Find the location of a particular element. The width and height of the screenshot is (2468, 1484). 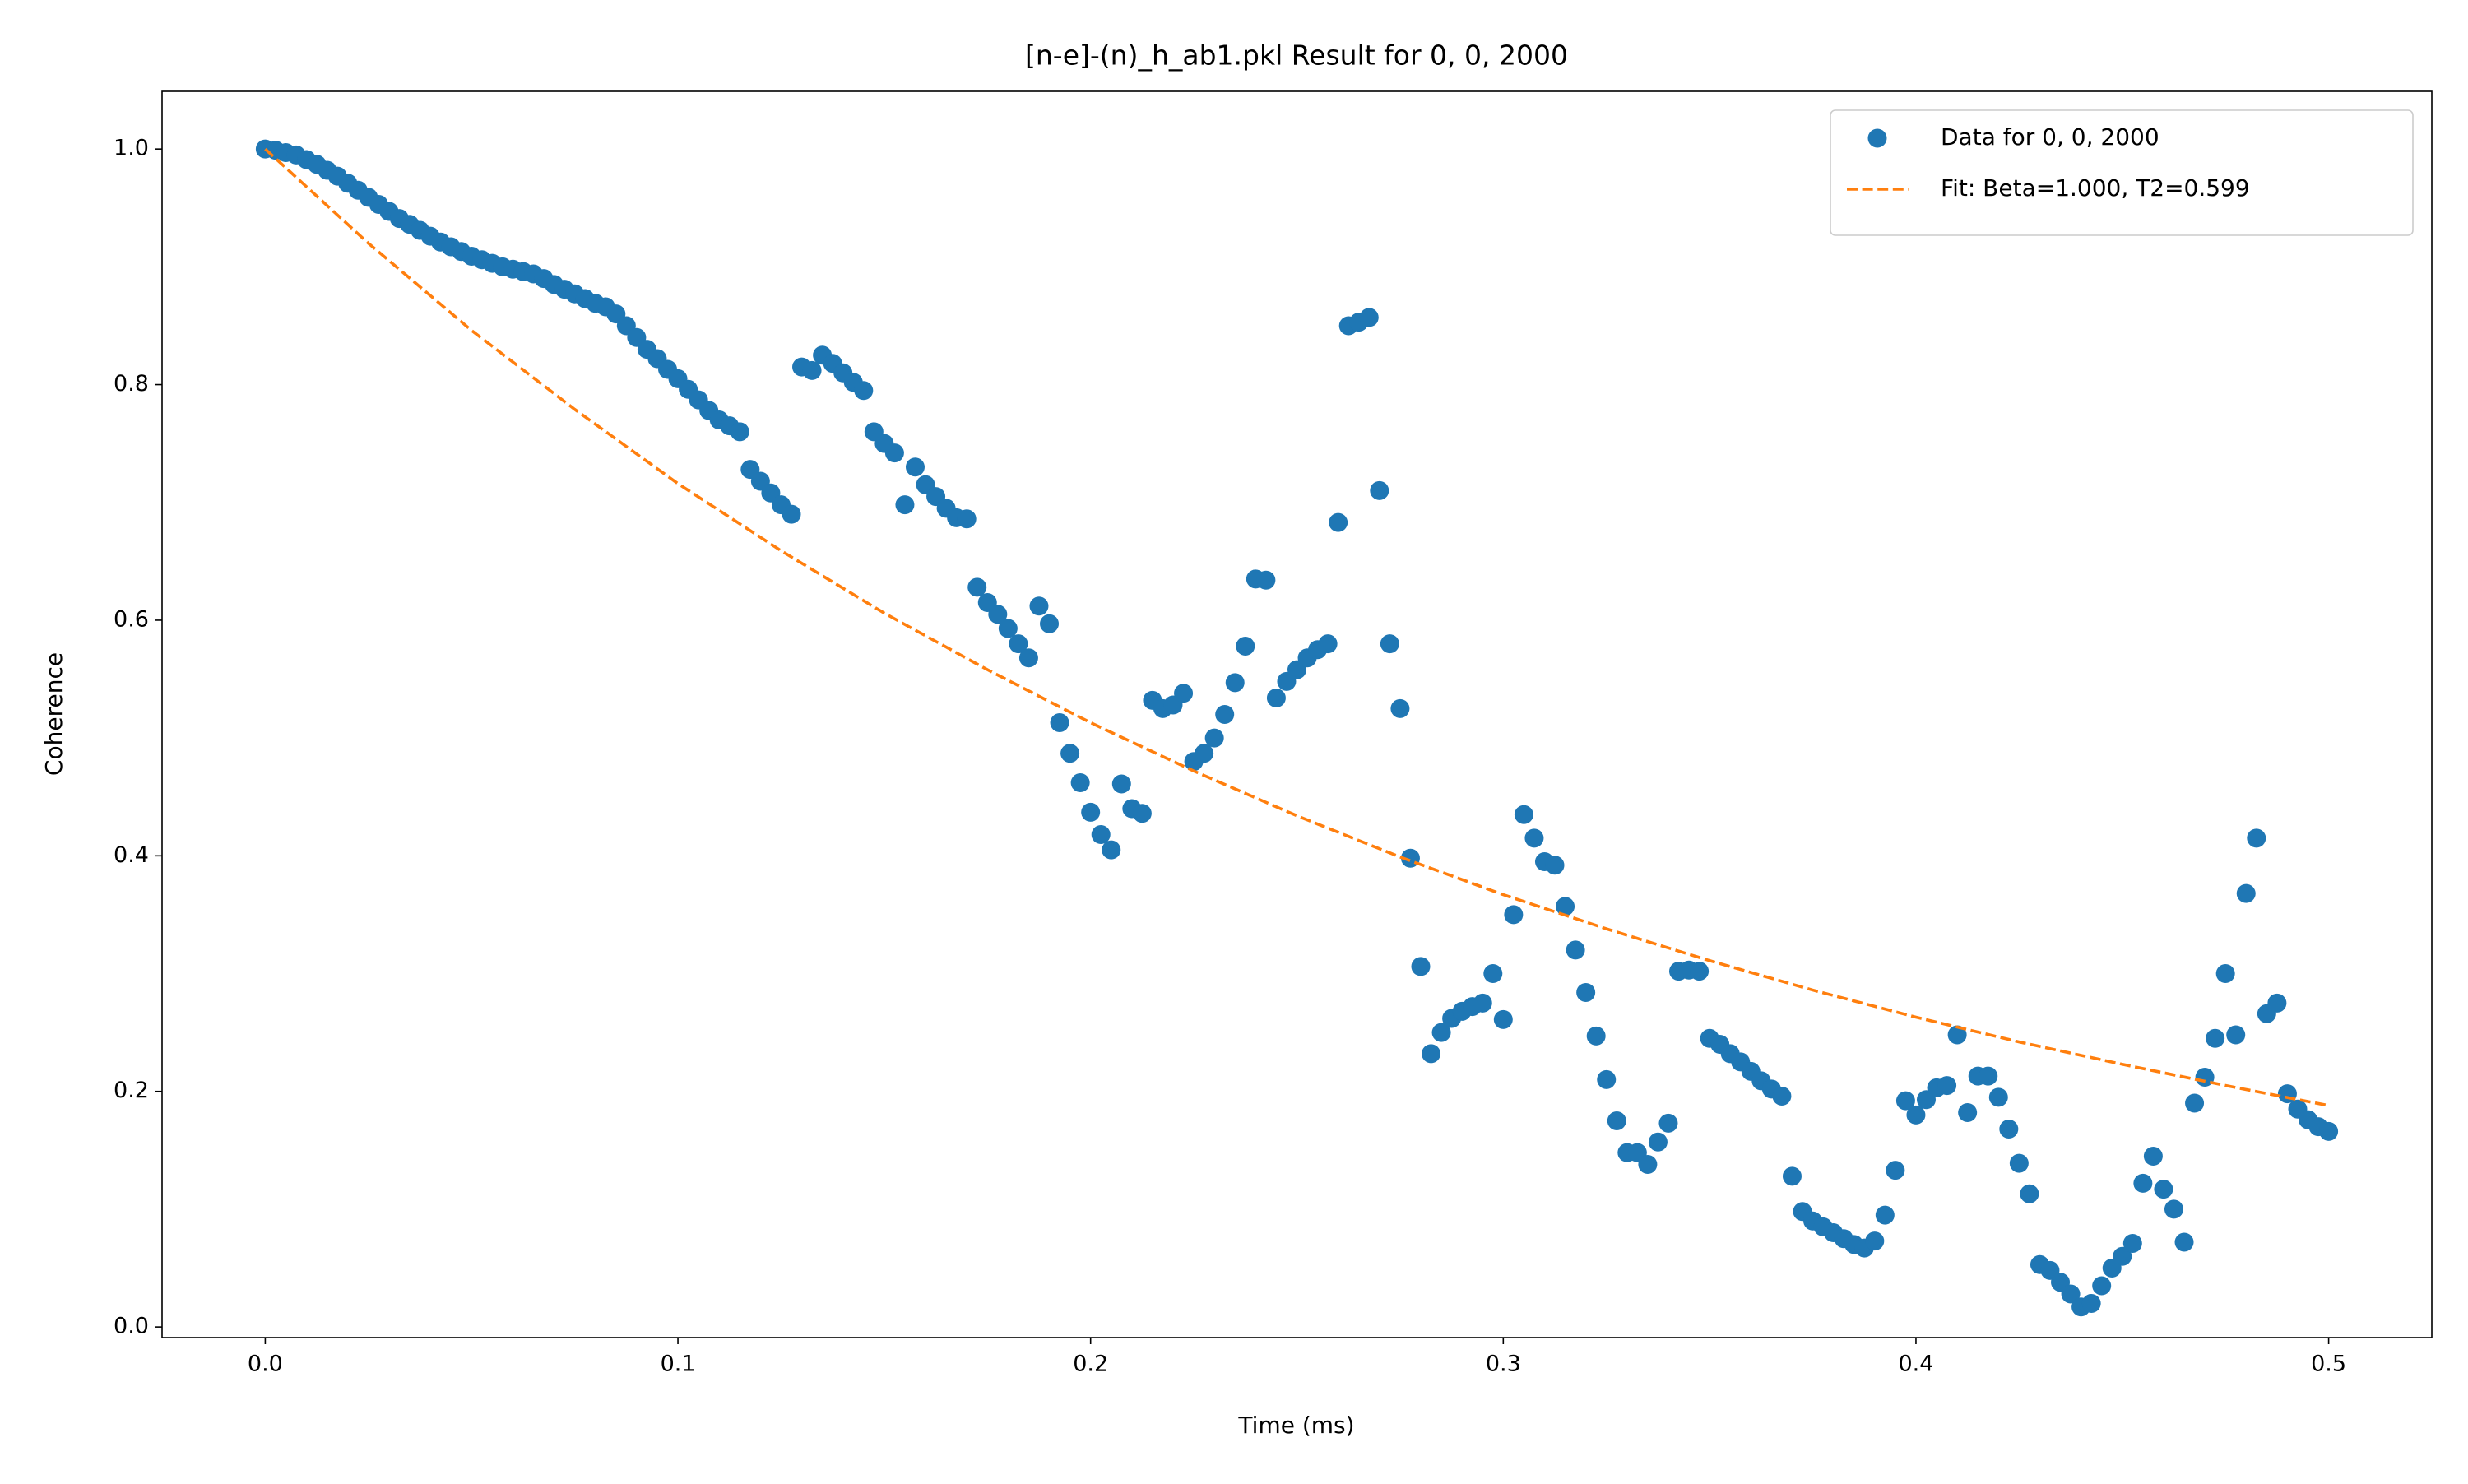

y-tick-label: 0.8 is located at coordinates (131, 384).